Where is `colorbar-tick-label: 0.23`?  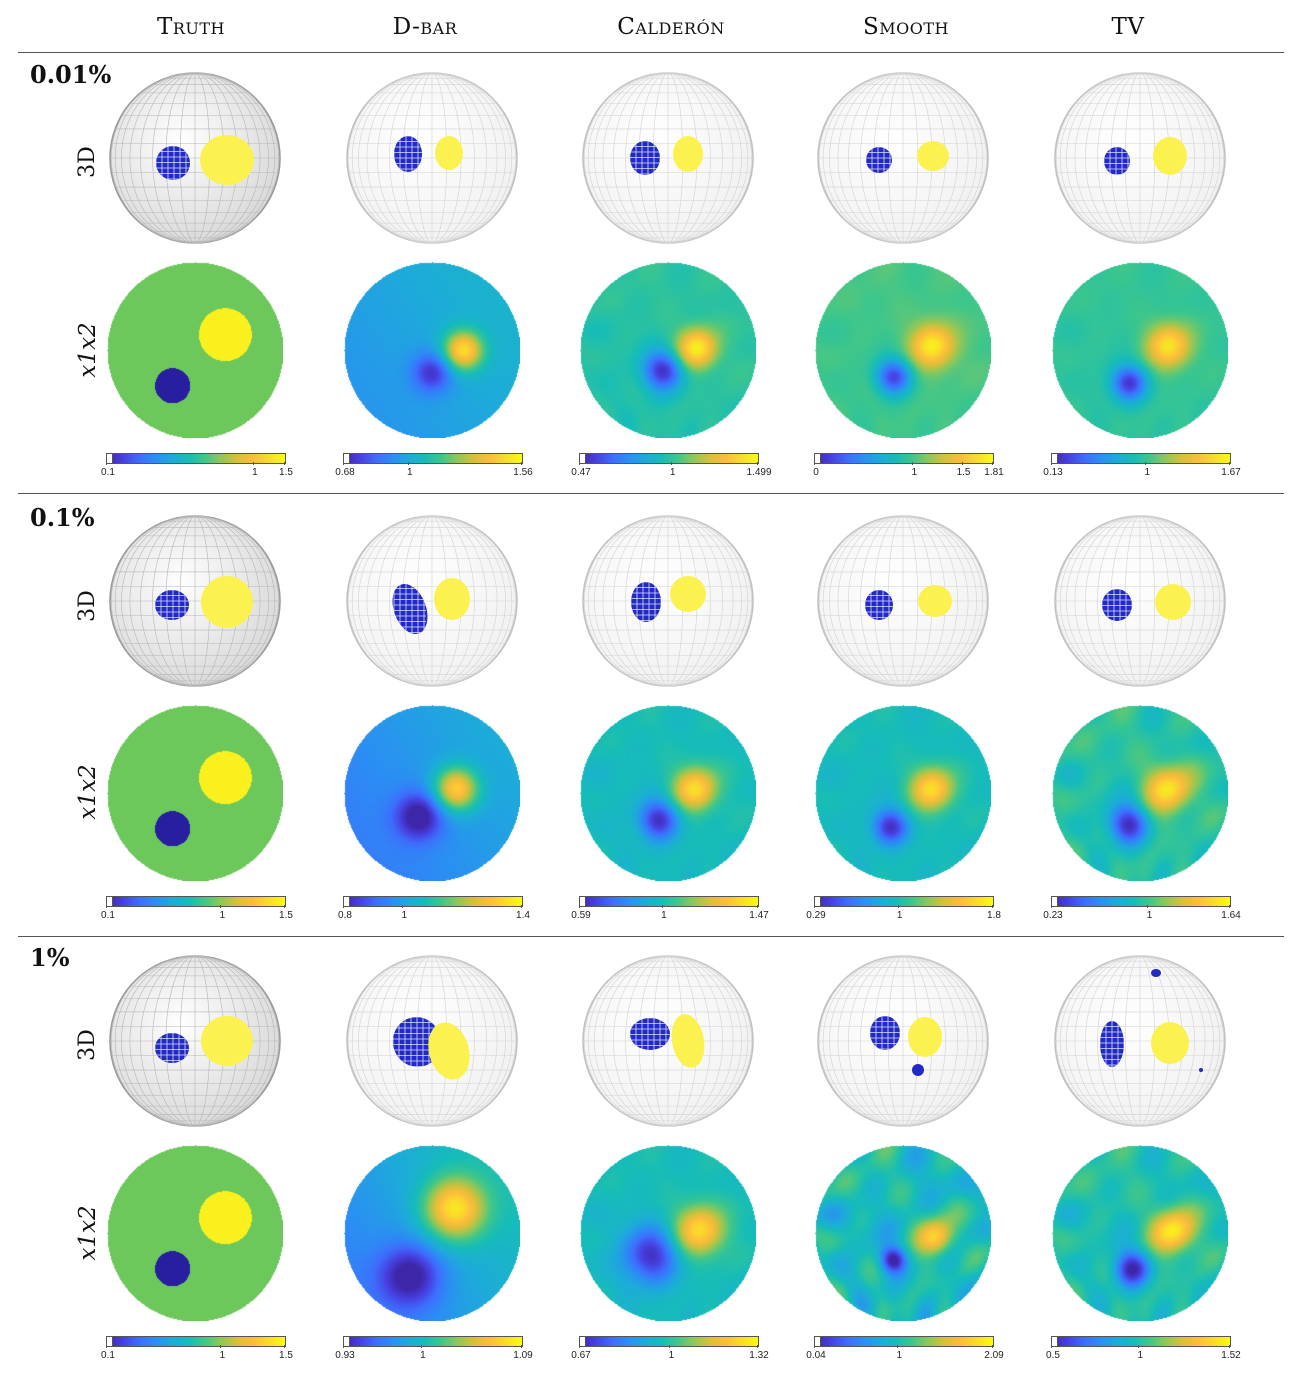
colorbar-tick-label: 0.23 is located at coordinates (1053, 915).